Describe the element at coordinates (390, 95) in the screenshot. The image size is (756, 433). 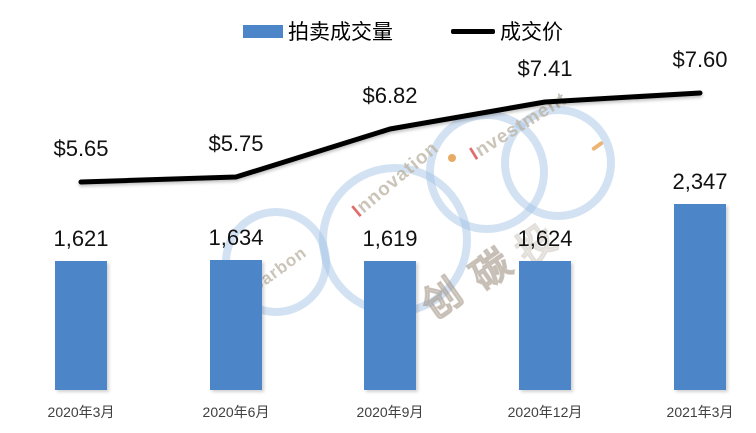
I see `price-value-label: $6.82` at that location.